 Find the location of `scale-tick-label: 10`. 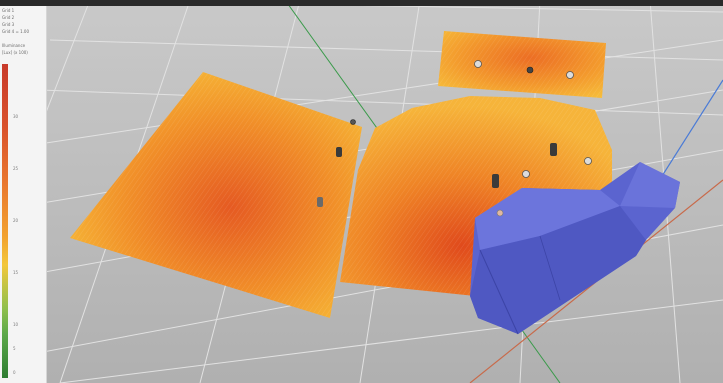

scale-tick-label: 10 is located at coordinates (16, 324).